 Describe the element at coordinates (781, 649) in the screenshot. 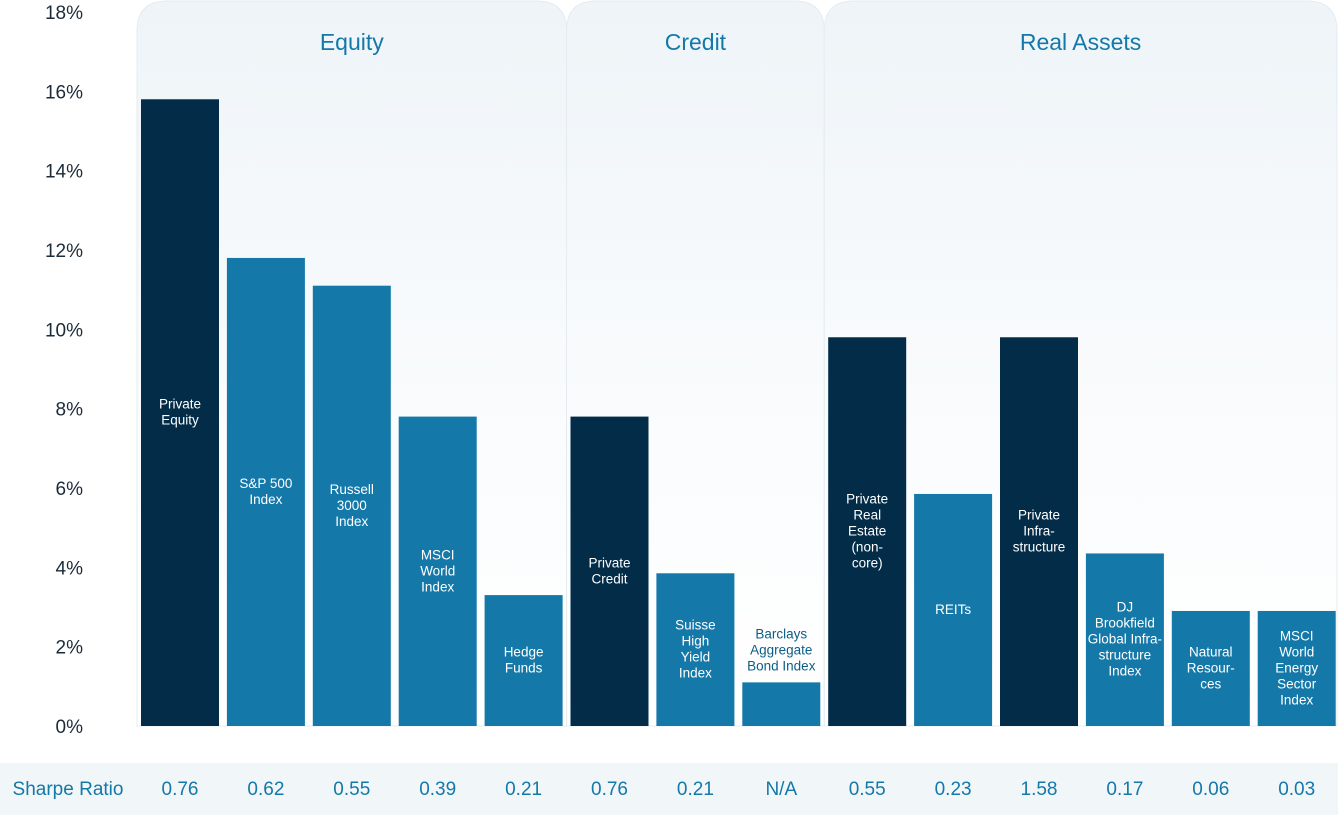

I see `bar-label: Barclays Aggregate Bond Index` at that location.